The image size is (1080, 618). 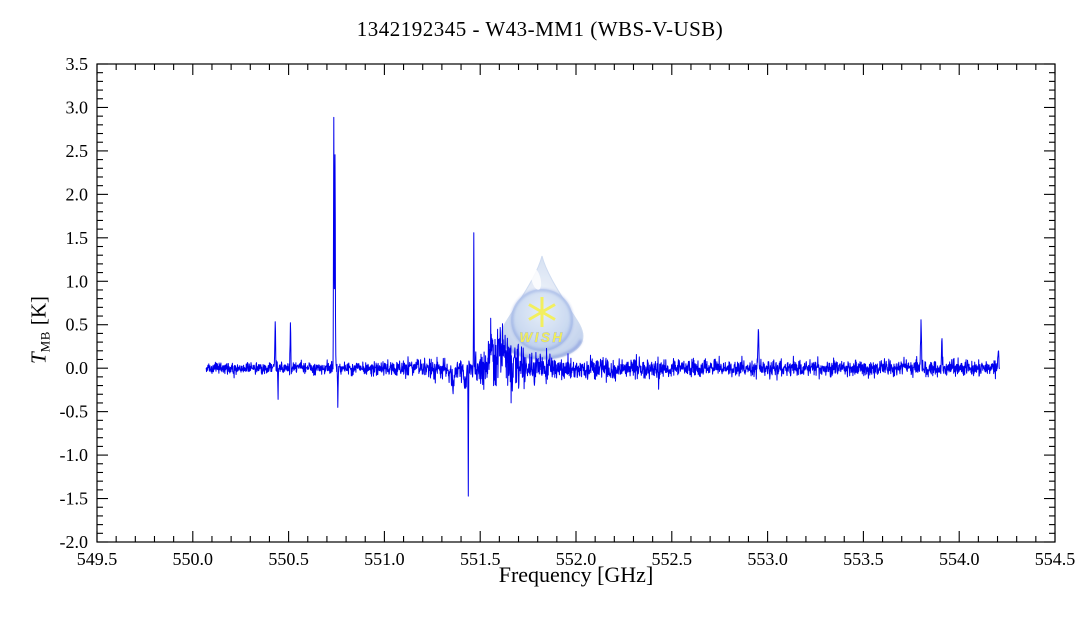 I want to click on x-axis-label: Frequency [GHz], so click(x=576, y=574).